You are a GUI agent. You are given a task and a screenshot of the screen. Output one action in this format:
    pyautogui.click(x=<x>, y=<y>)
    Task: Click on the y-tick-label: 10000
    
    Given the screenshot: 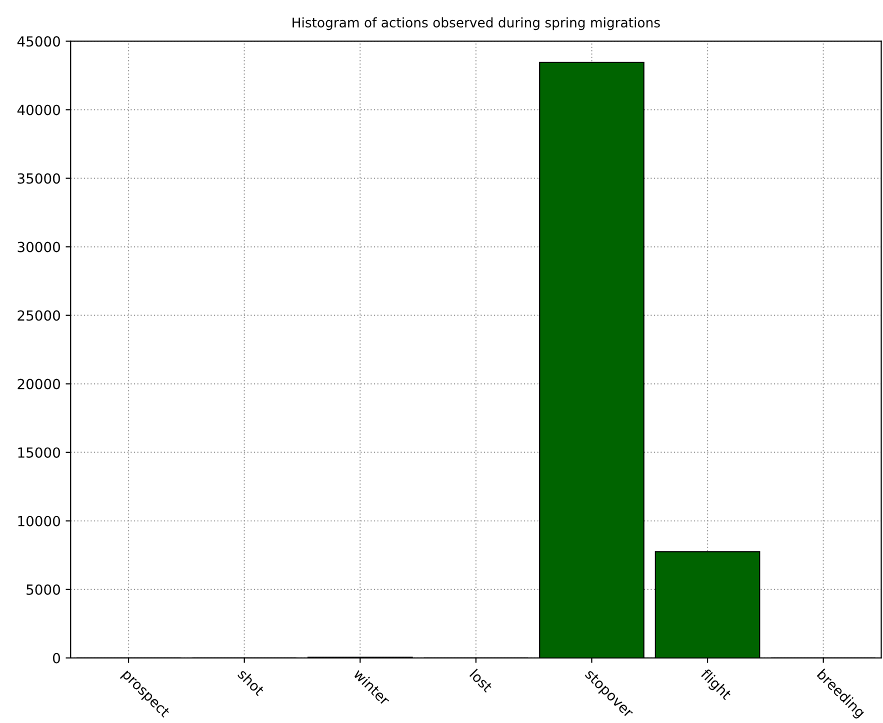 What is the action you would take?
    pyautogui.click(x=39, y=521)
    